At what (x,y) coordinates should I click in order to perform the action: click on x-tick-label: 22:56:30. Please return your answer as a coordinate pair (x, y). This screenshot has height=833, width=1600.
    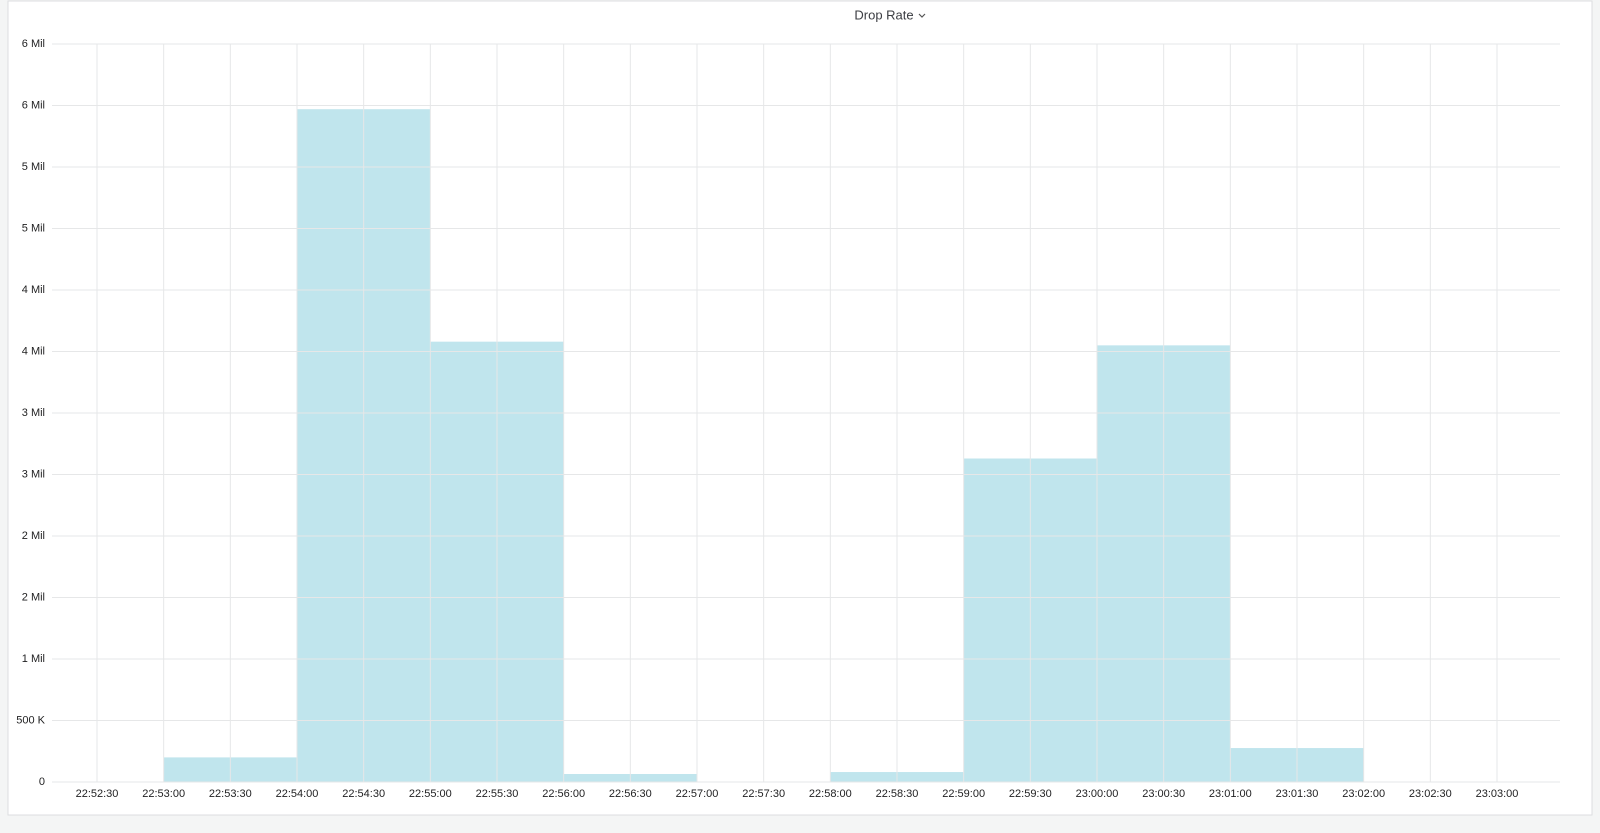
    Looking at the image, I should click on (630, 794).